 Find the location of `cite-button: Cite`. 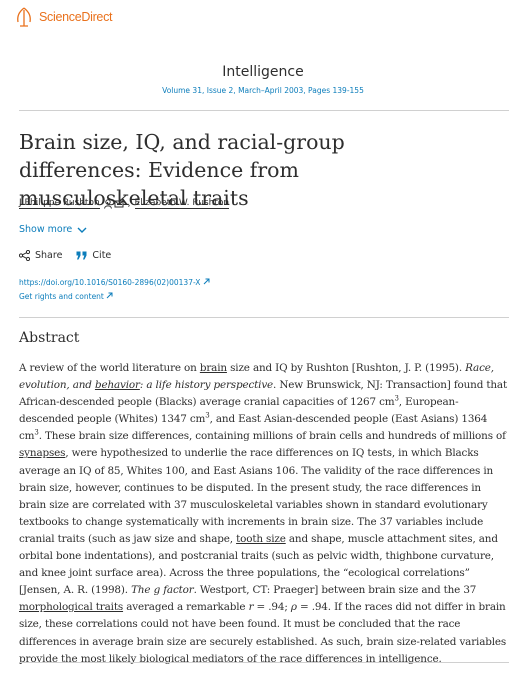

cite-button: Cite is located at coordinates (93, 255).